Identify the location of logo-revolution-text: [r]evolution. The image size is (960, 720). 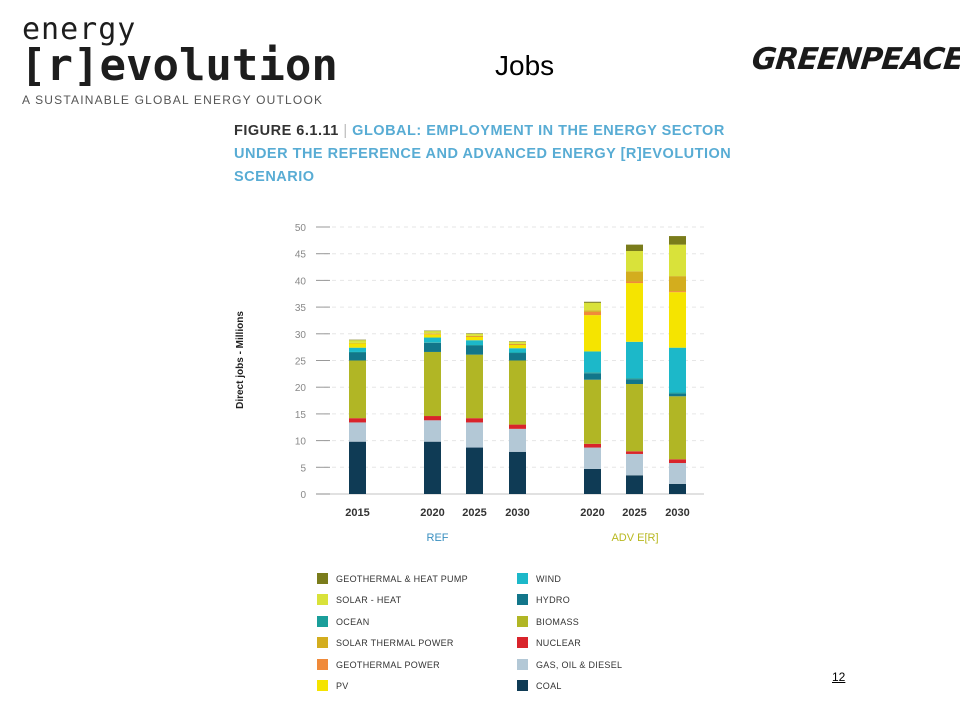
(179, 65).